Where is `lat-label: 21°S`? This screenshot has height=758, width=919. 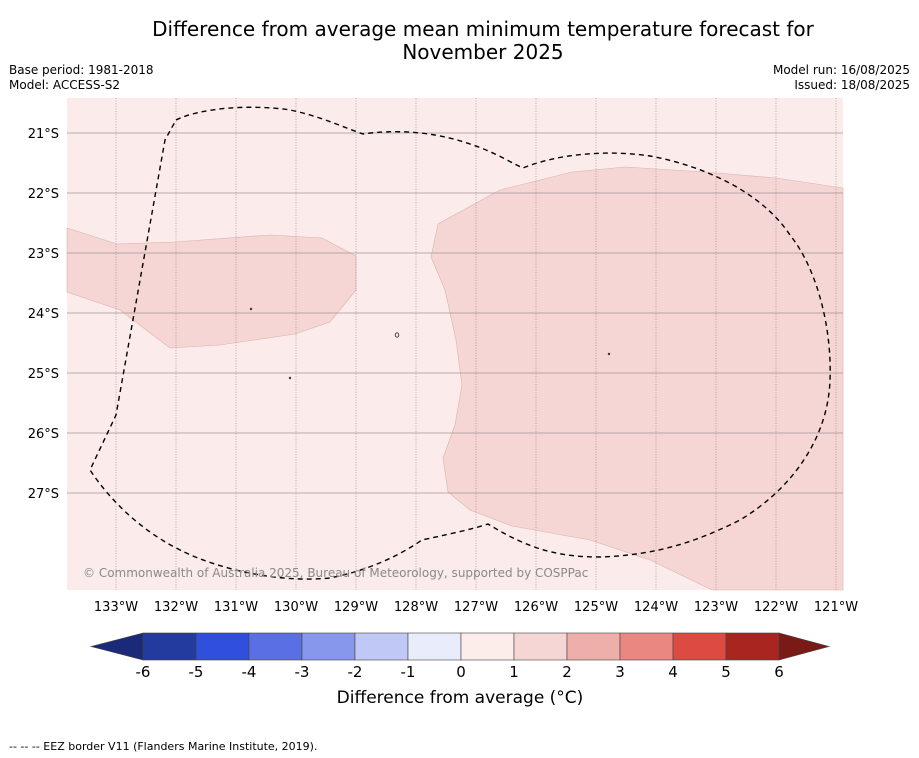 lat-label: 21°S is located at coordinates (43, 134).